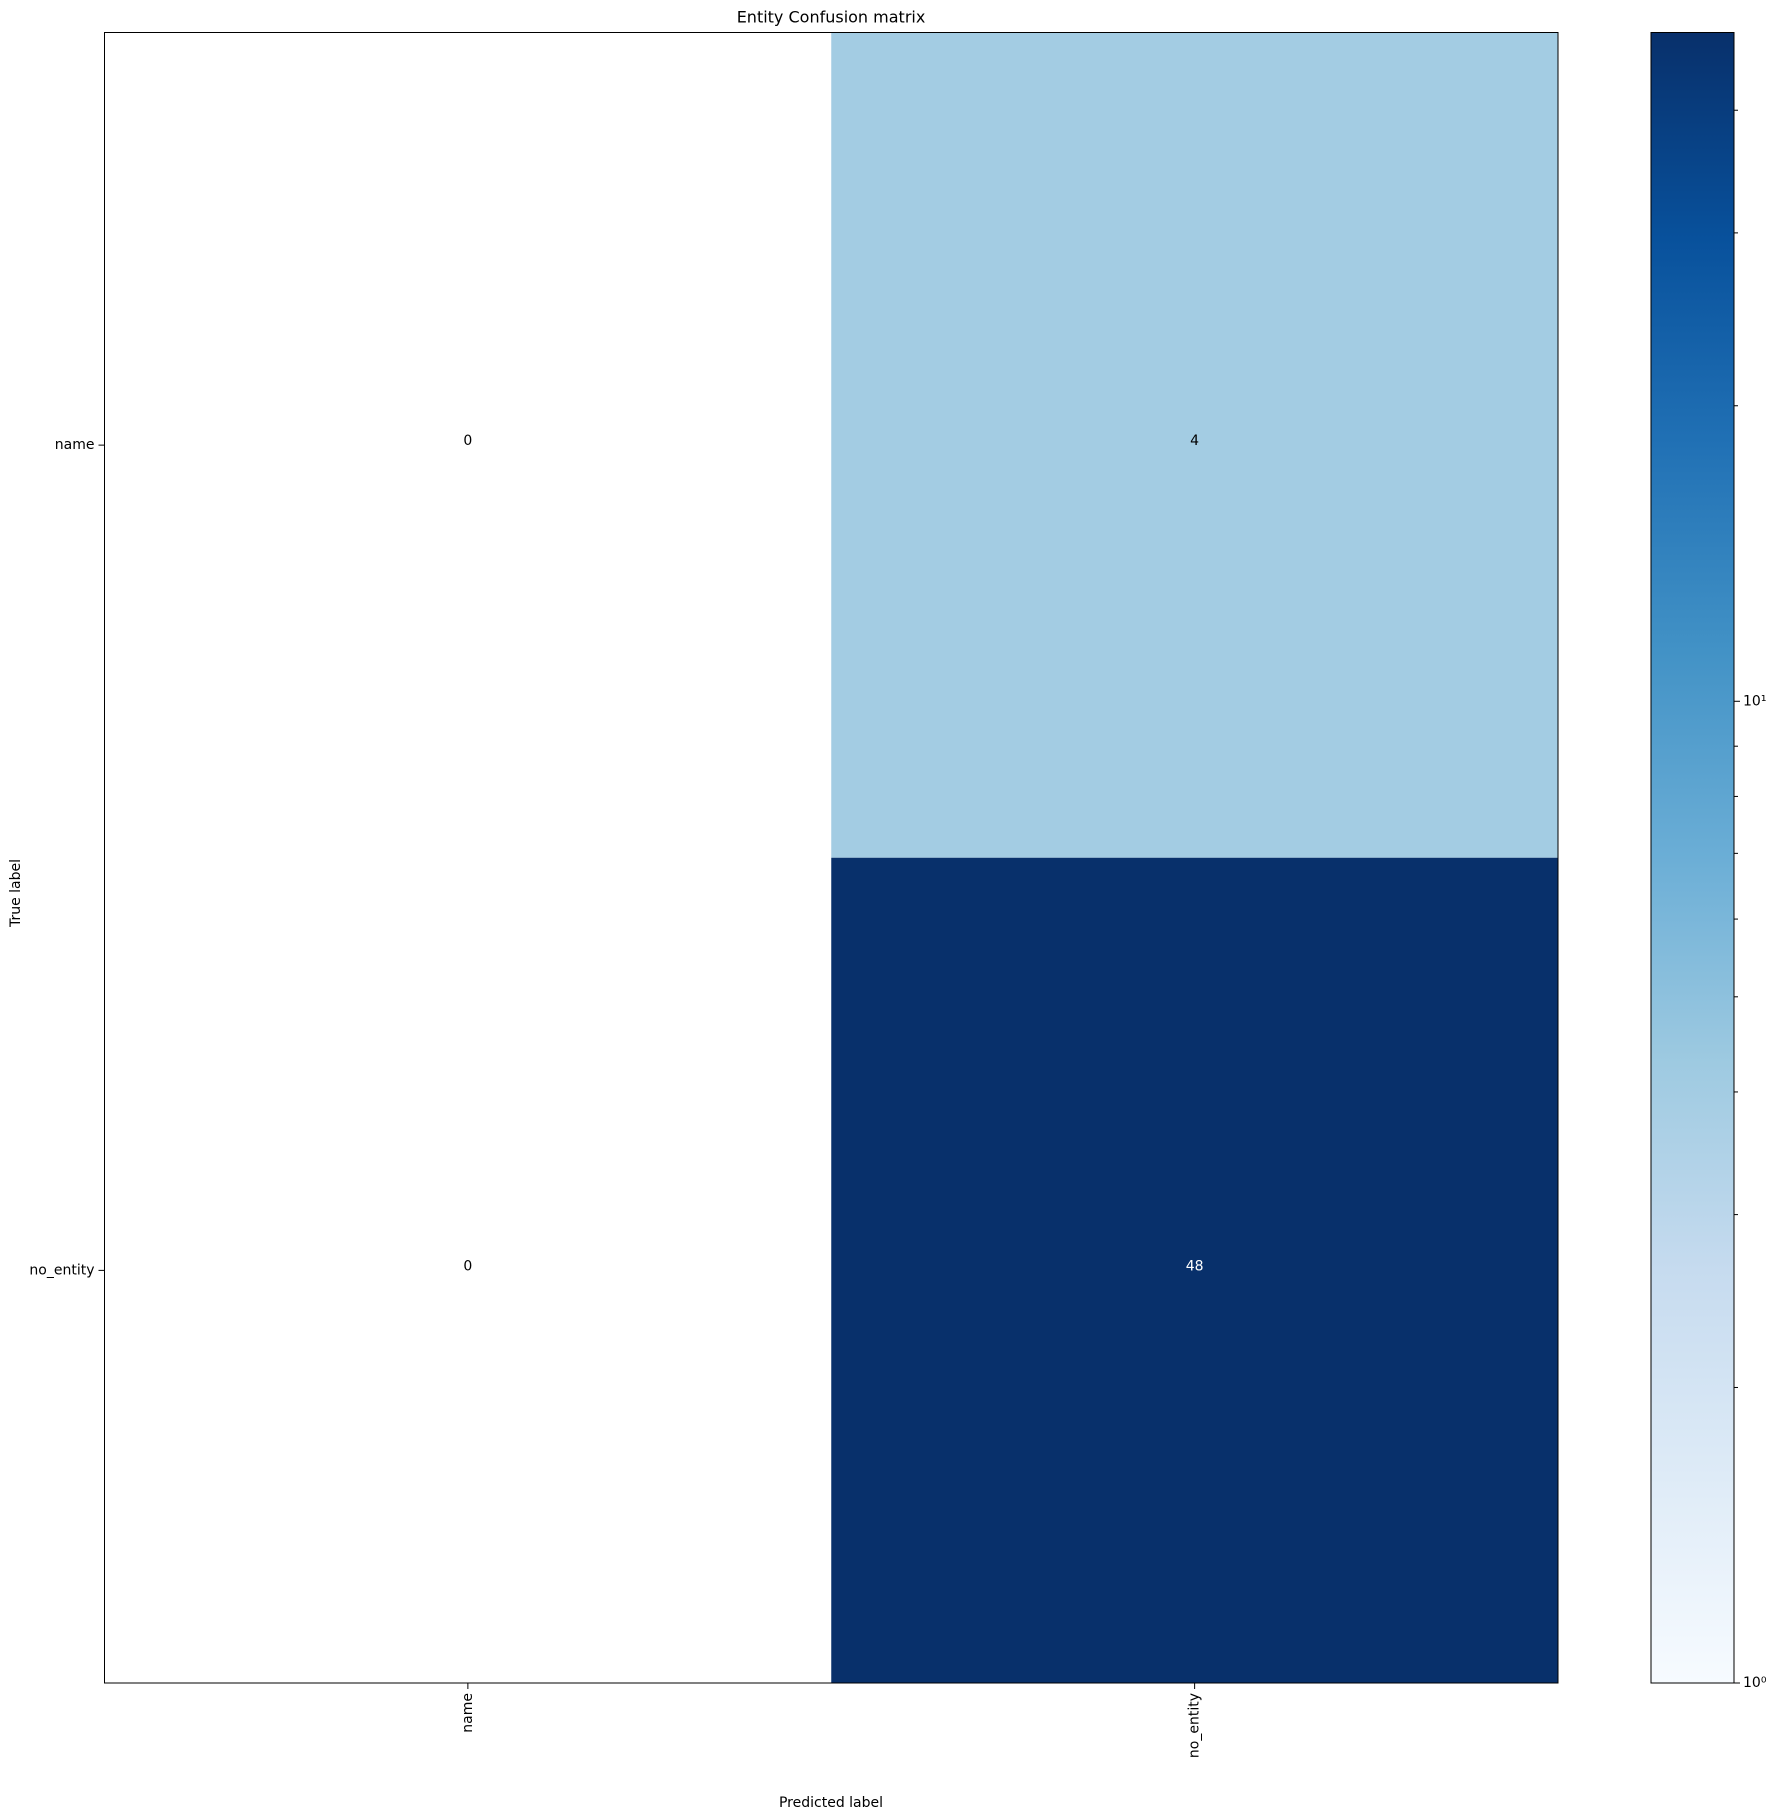 The width and height of the screenshot is (1776, 1818). Describe the element at coordinates (1692, 858) in the screenshot. I see `colorbar` at that location.